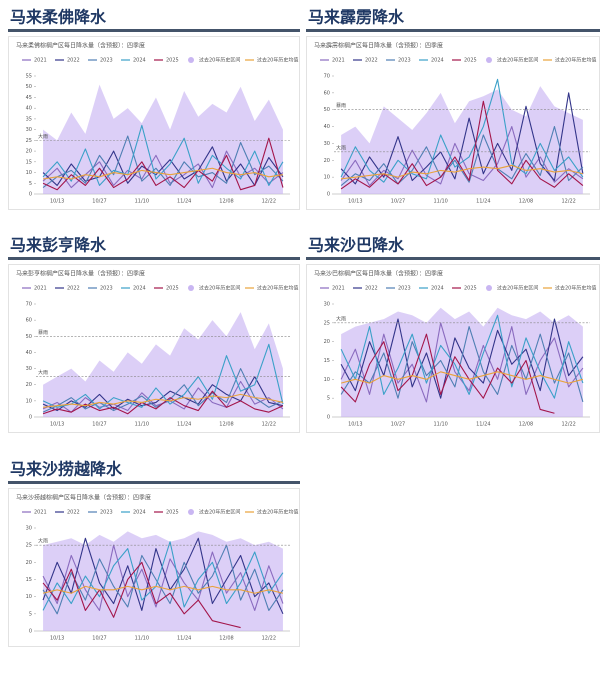 The width and height of the screenshot is (608, 684). Describe the element at coordinates (517, 60) in the screenshot. I see `legend-label: 过去20年历史区间` at that location.